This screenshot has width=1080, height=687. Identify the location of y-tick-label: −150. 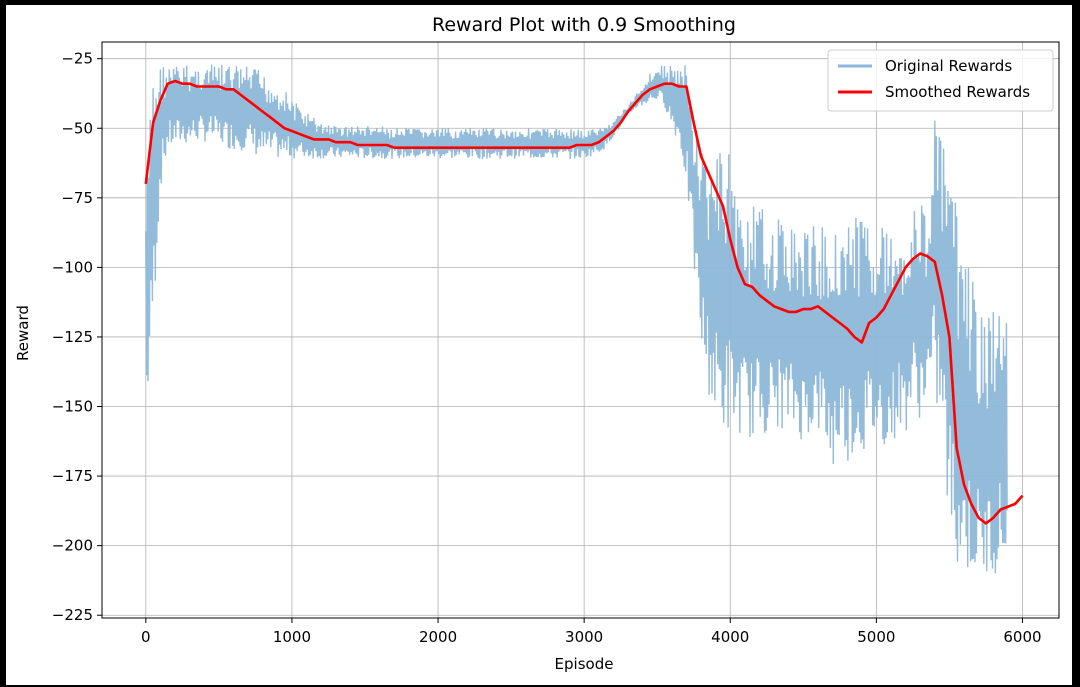
(72, 407).